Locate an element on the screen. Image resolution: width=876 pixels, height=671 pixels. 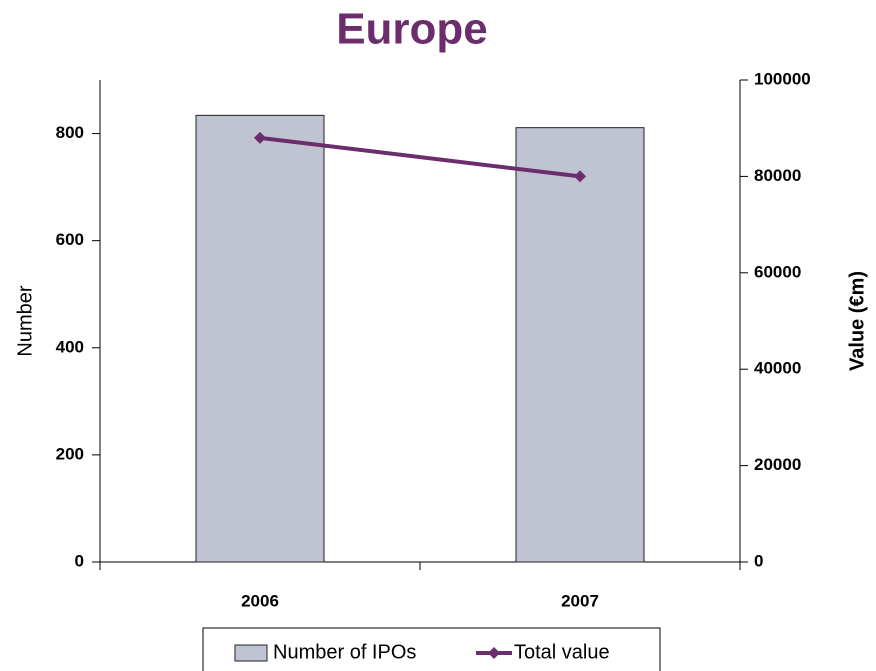
chart-title: Europe is located at coordinates (412, 29).